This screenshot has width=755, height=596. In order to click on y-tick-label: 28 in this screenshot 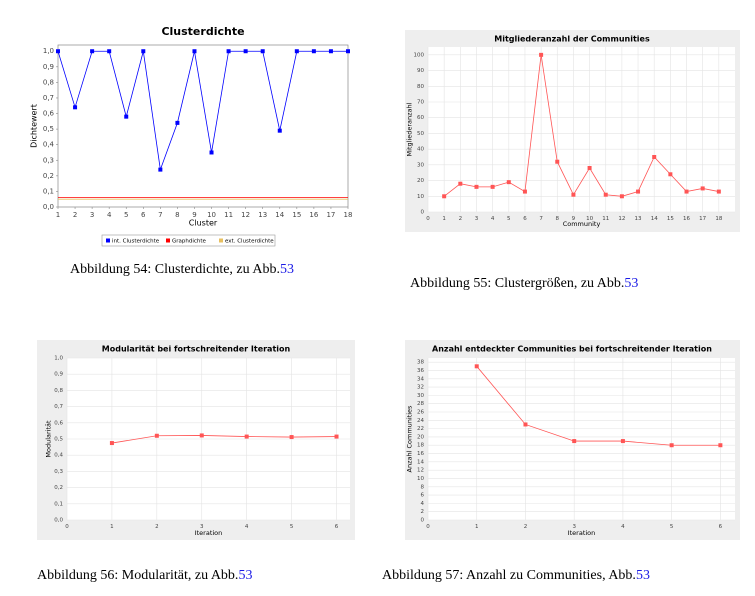, I will do `click(420, 404)`.